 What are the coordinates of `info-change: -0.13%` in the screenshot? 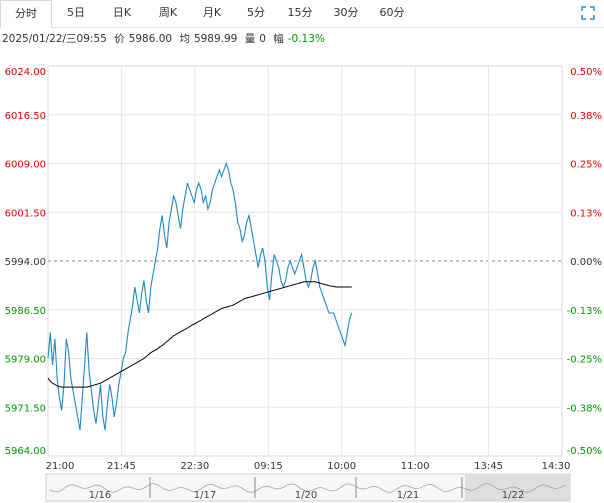 It's located at (306, 39).